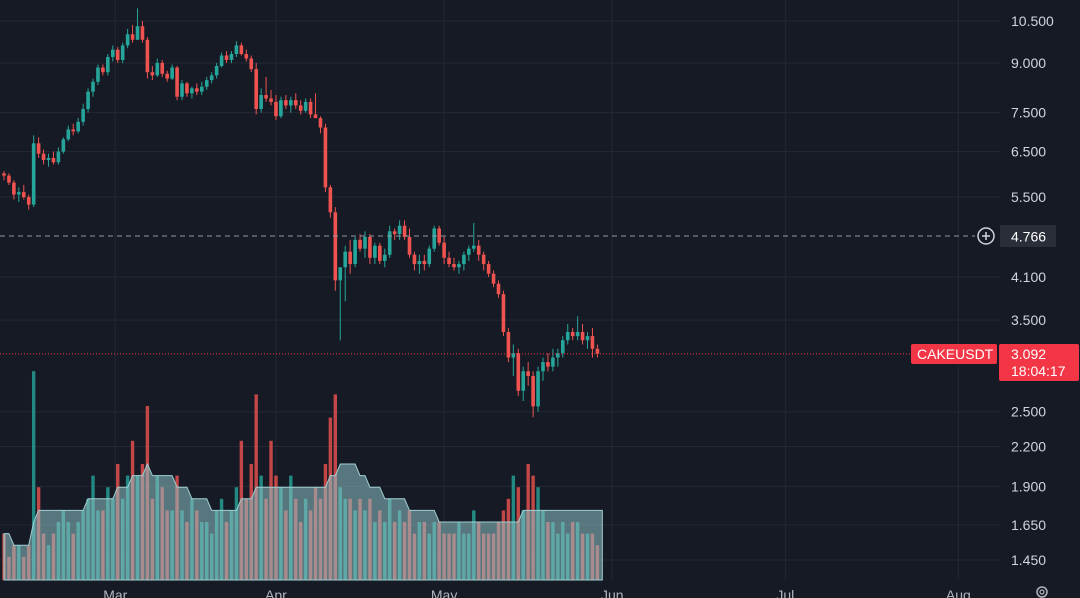 This screenshot has width=1080, height=598. Describe the element at coordinates (785, 592) in the screenshot. I see `time-tick-label: Jul` at that location.